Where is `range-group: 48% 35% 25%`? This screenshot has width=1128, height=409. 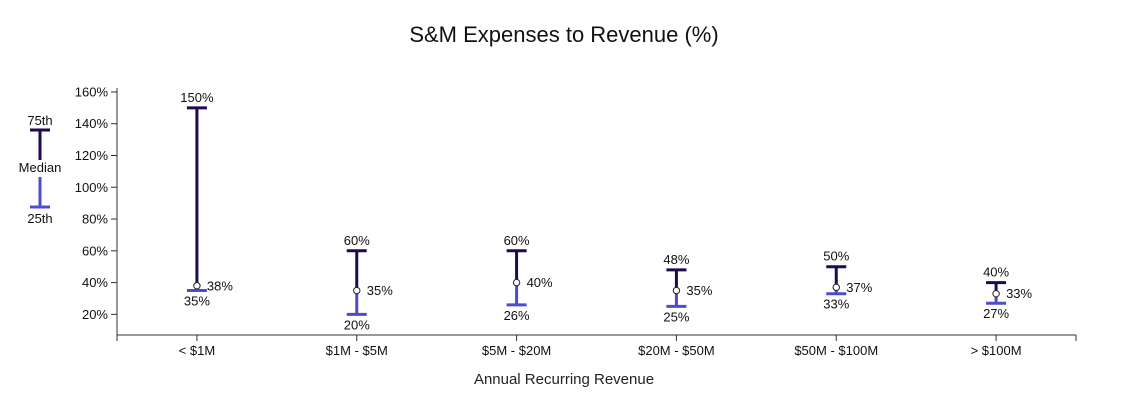
range-group: 48% 35% 25% is located at coordinates (687, 288).